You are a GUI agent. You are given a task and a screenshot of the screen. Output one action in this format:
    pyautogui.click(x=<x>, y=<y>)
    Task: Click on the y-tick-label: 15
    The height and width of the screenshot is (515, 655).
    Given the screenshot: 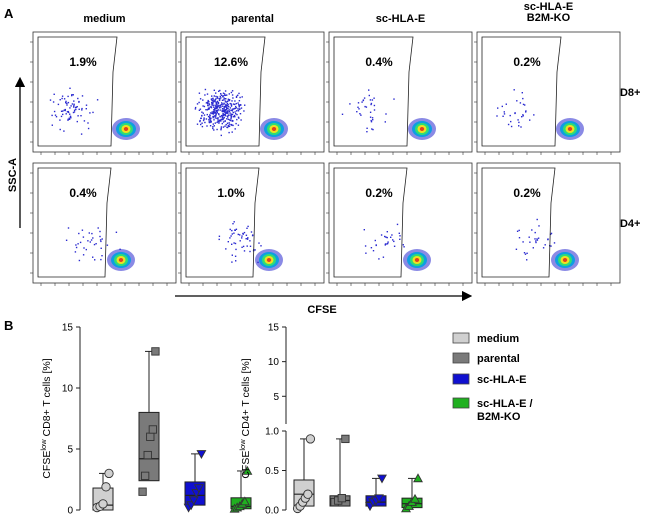 What is the action you would take?
    pyautogui.click(x=68, y=328)
    